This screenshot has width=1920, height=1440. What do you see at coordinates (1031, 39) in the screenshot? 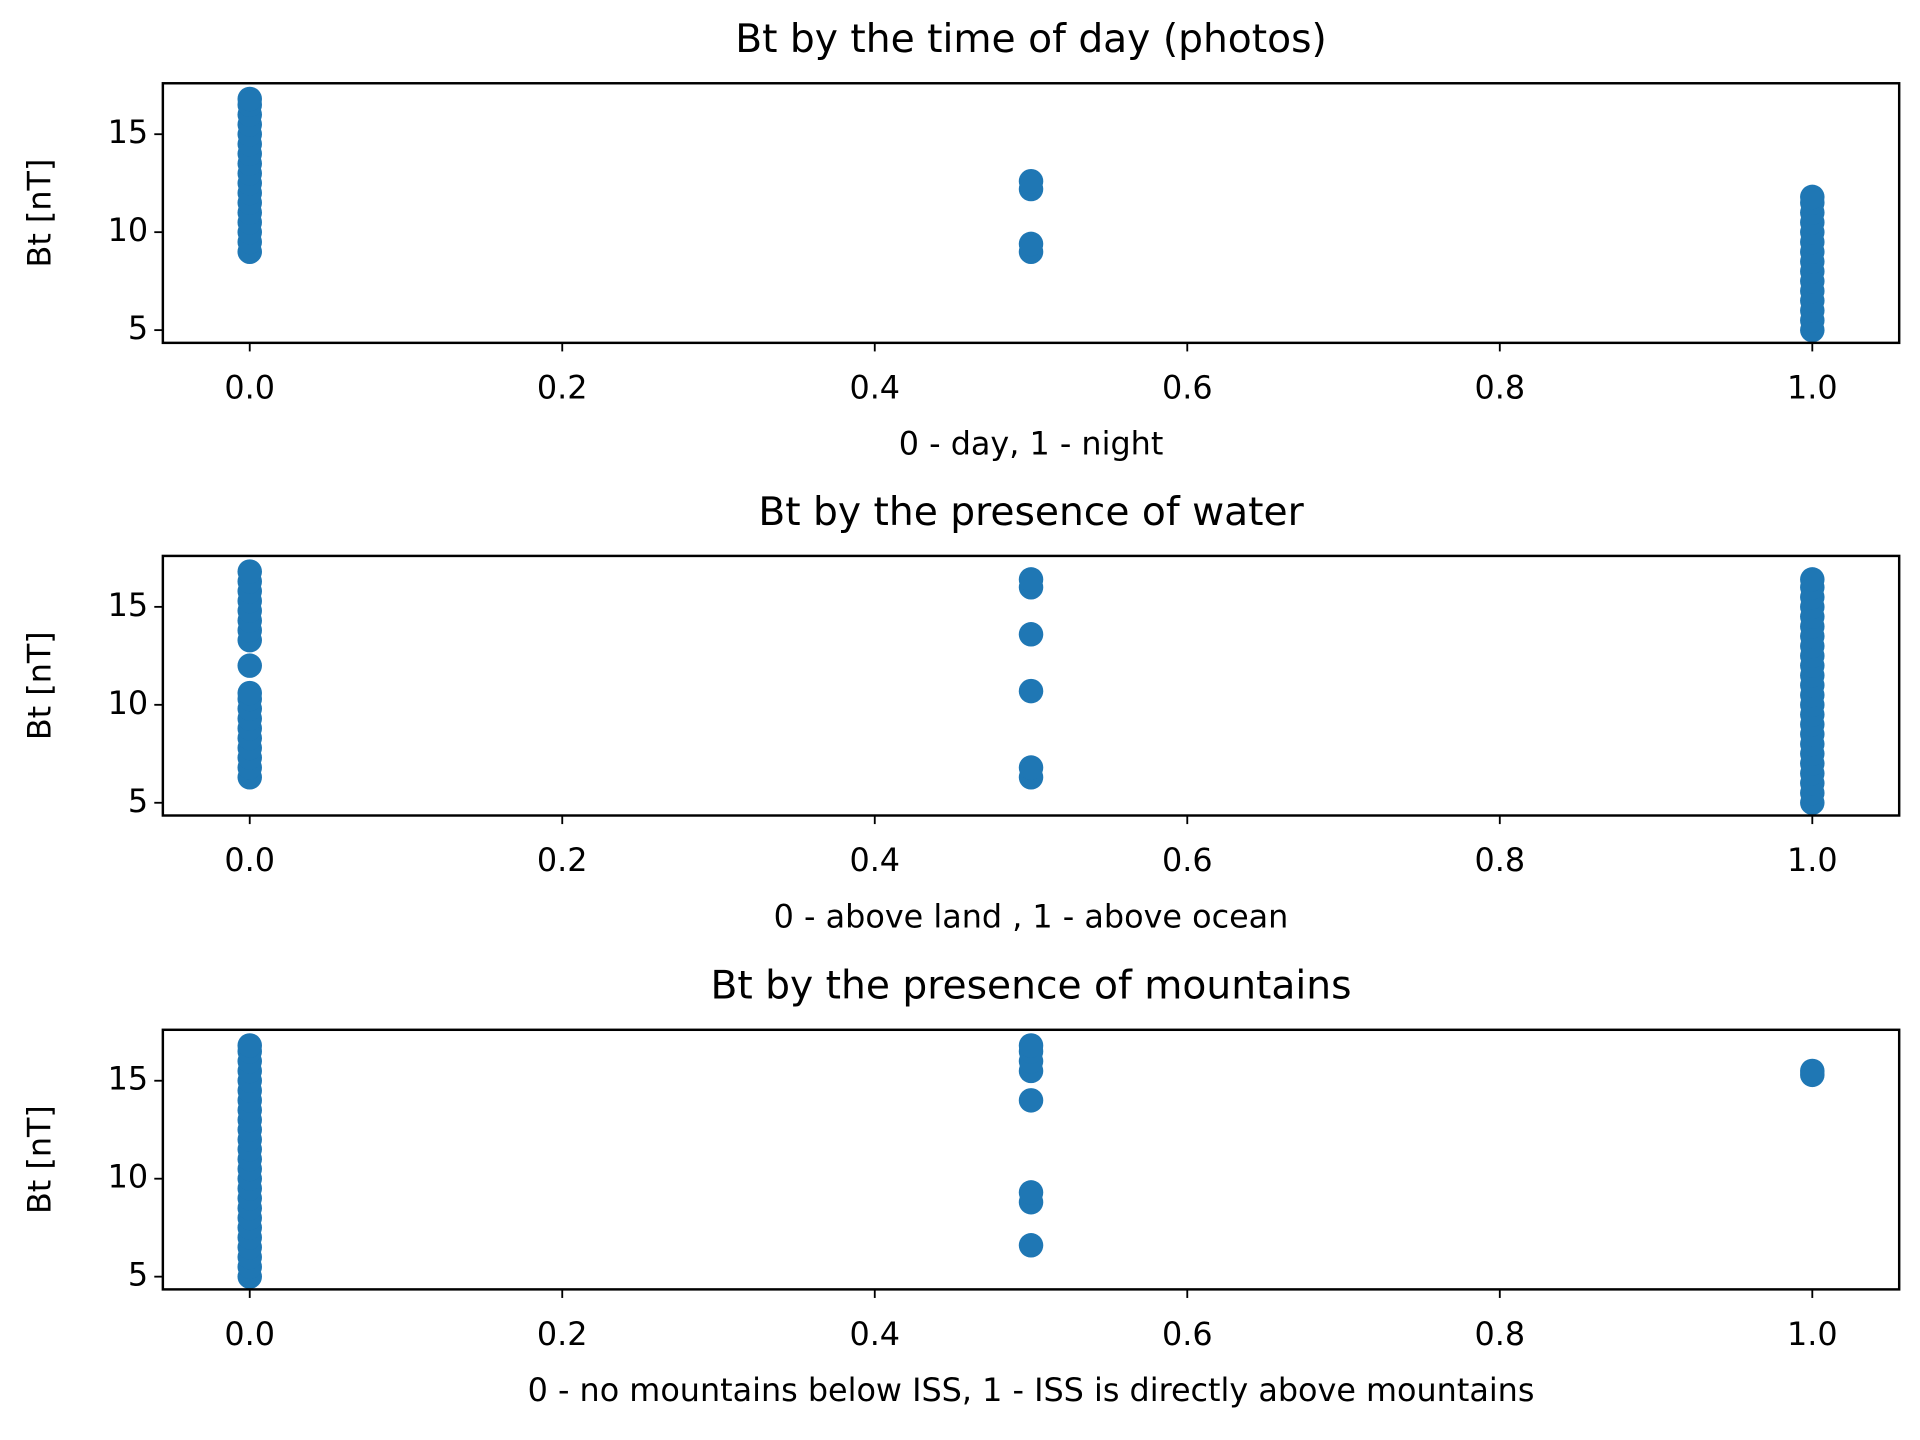
I see `chart-title: Bt by the time of day (photos)` at bounding box center [1031, 39].